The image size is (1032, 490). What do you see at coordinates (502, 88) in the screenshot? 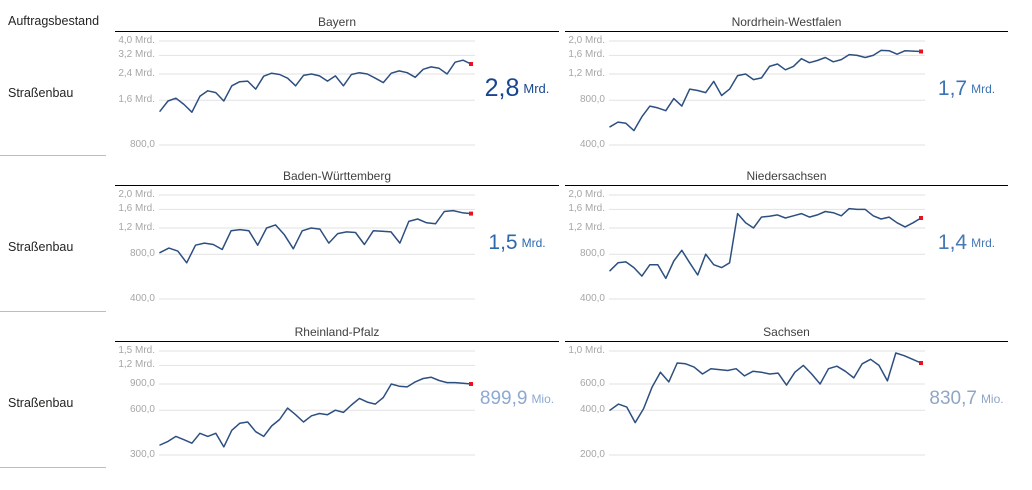
I see `callout-value: 2,8` at bounding box center [502, 88].